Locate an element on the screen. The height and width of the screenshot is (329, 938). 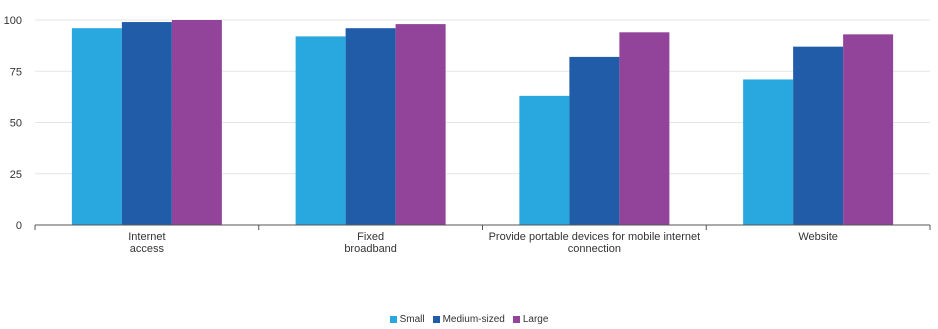
y-tick-label: 0 is located at coordinates (19, 226).